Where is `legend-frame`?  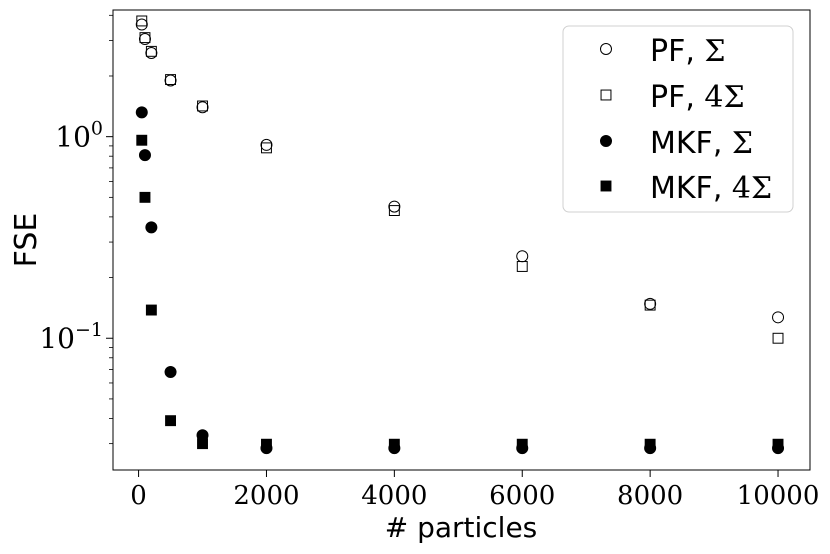 legend-frame is located at coordinates (678, 119).